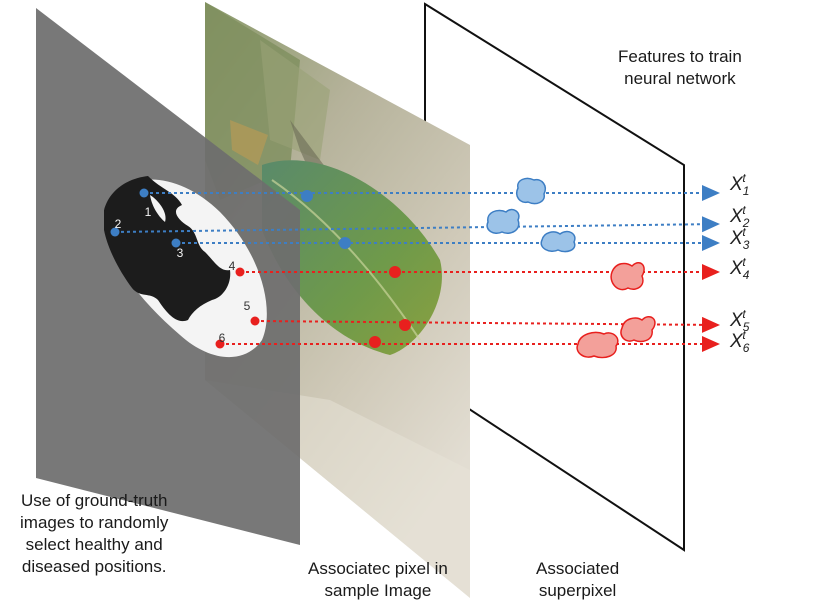 Image resolution: width=814 pixels, height=615 pixels. I want to click on ground-truth-leaf-diseased, so click(167, 249).